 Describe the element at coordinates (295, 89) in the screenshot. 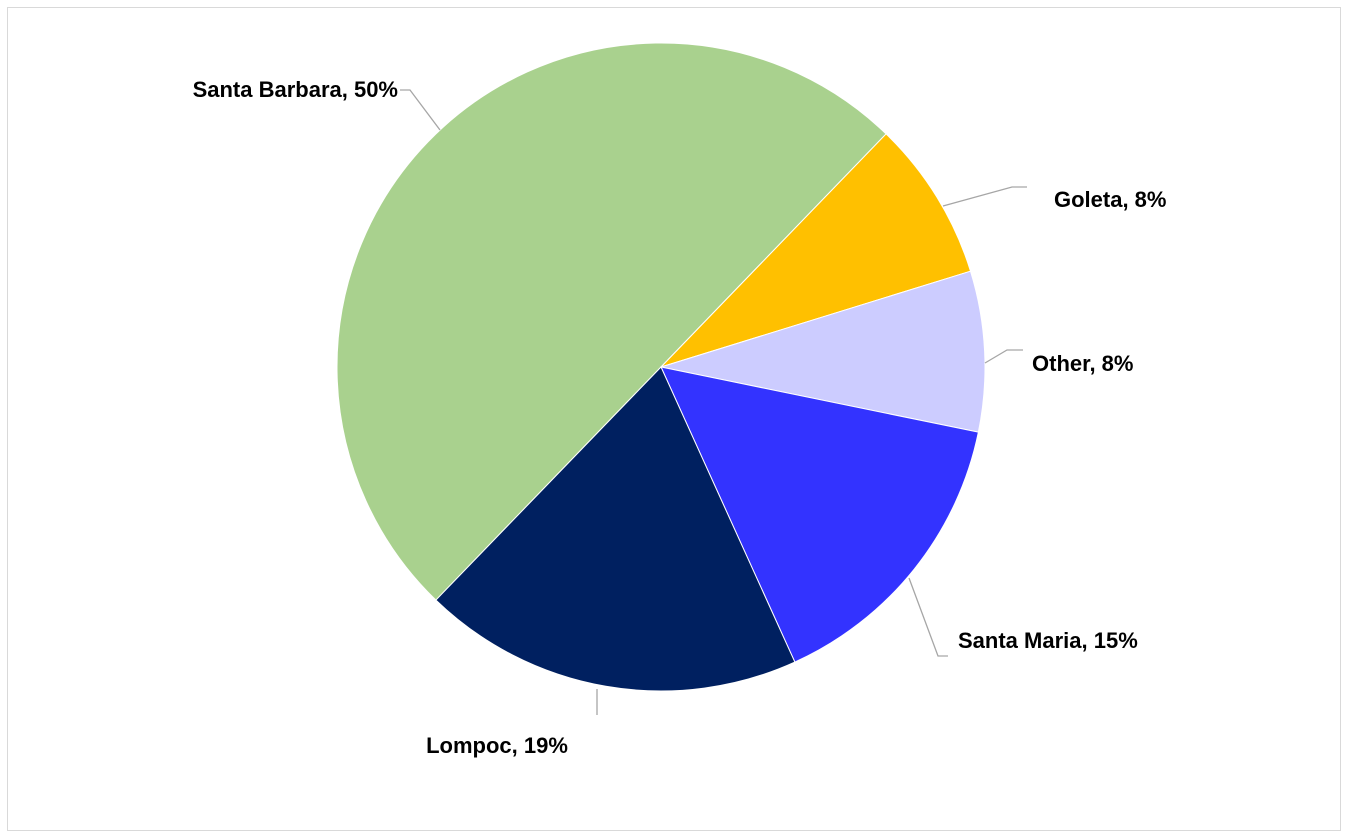

I see `data-label-santa-barbara: Santa Barbara, 50%` at that location.